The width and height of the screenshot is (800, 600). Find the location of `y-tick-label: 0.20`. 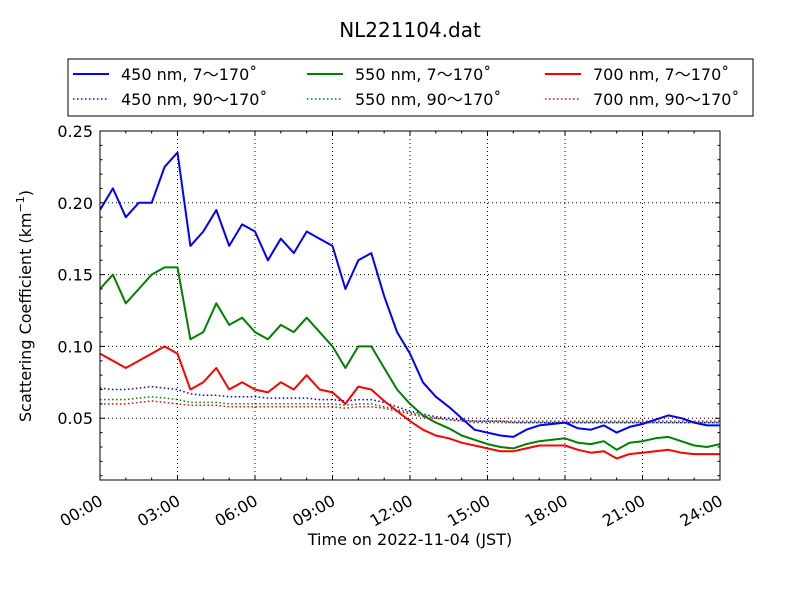

y-tick-label: 0.20 is located at coordinates (75, 203).